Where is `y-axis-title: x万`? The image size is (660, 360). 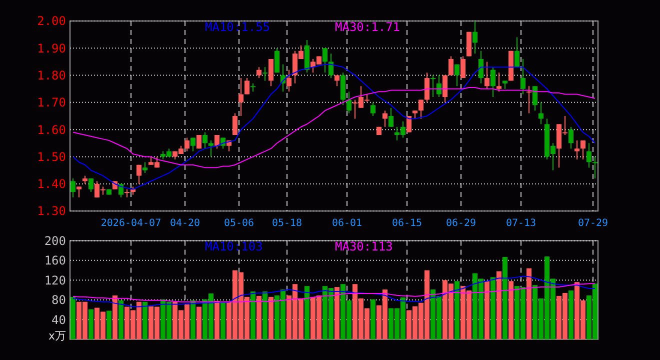
y-axis-title: x万 is located at coordinates (57, 335).